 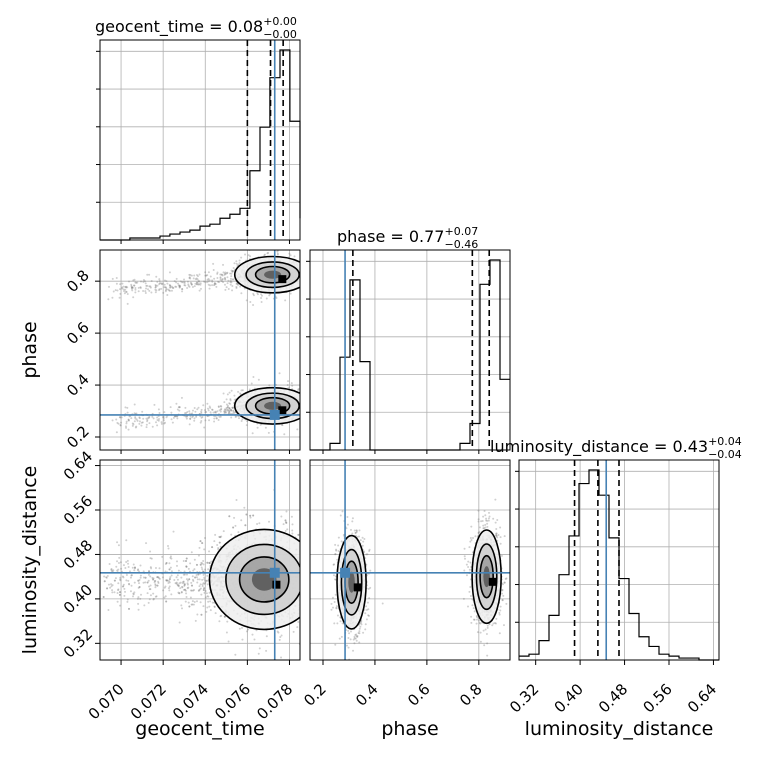 I want to click on panel-frame-luminosity_distance, so click(x=619, y=560).